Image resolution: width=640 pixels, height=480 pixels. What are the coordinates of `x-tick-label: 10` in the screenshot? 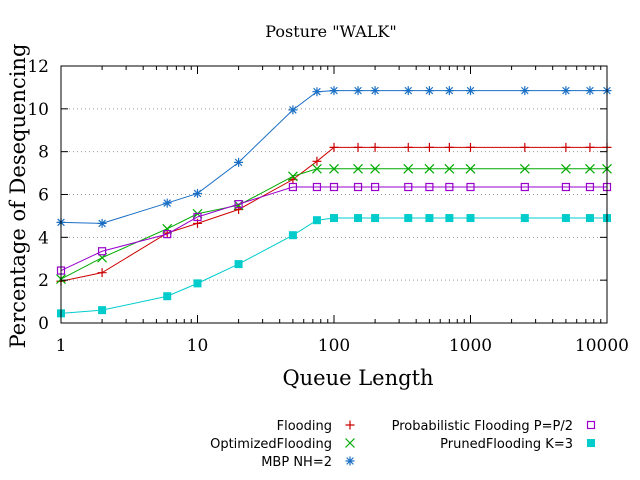 It's located at (198, 346).